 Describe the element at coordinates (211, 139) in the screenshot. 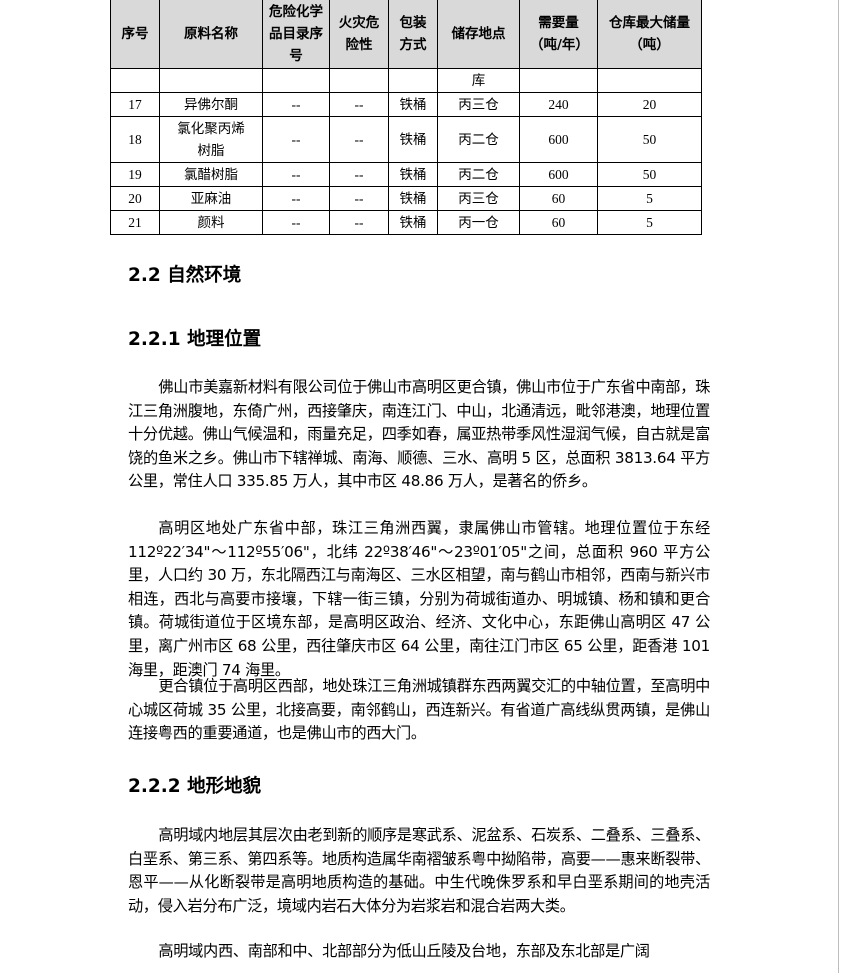

I see `table-cell: 氯化聚丙烯树脂` at that location.